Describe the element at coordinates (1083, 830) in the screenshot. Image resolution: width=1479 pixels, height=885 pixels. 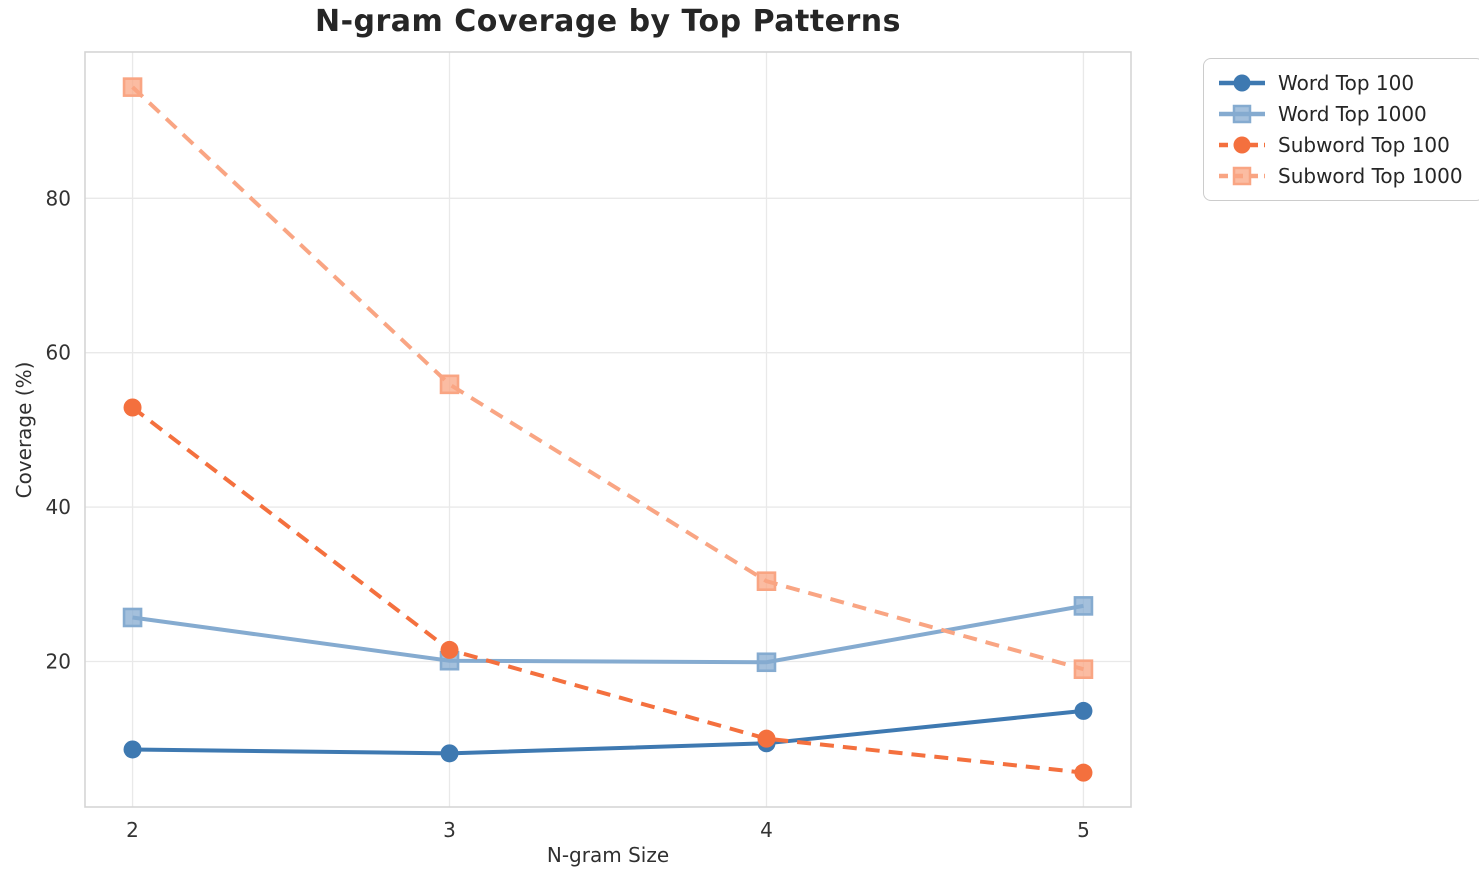
I see `x-tick-label: 5` at that location.